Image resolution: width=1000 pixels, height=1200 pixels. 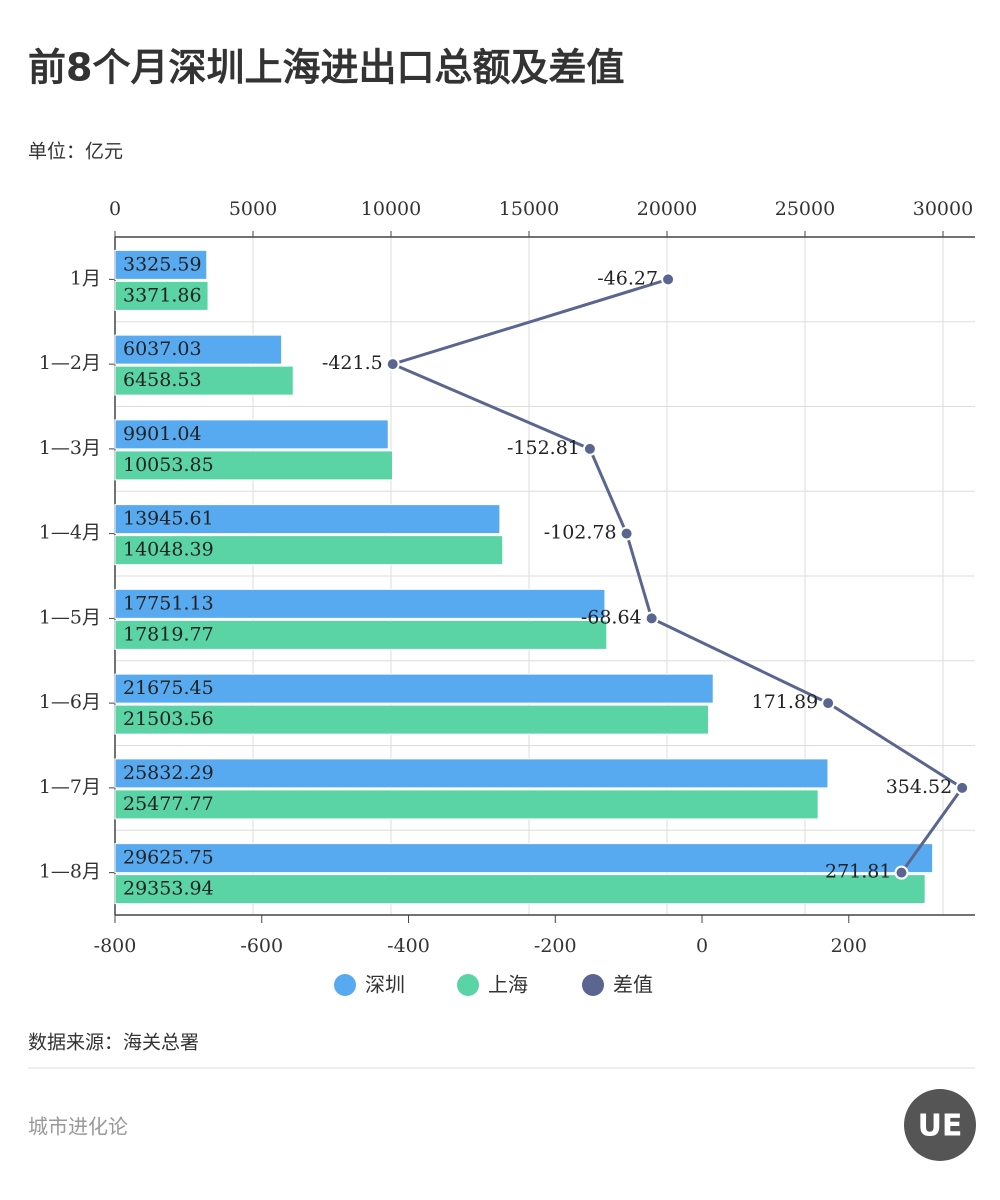 I want to click on bar-label: 29353.94, so click(x=168, y=889).